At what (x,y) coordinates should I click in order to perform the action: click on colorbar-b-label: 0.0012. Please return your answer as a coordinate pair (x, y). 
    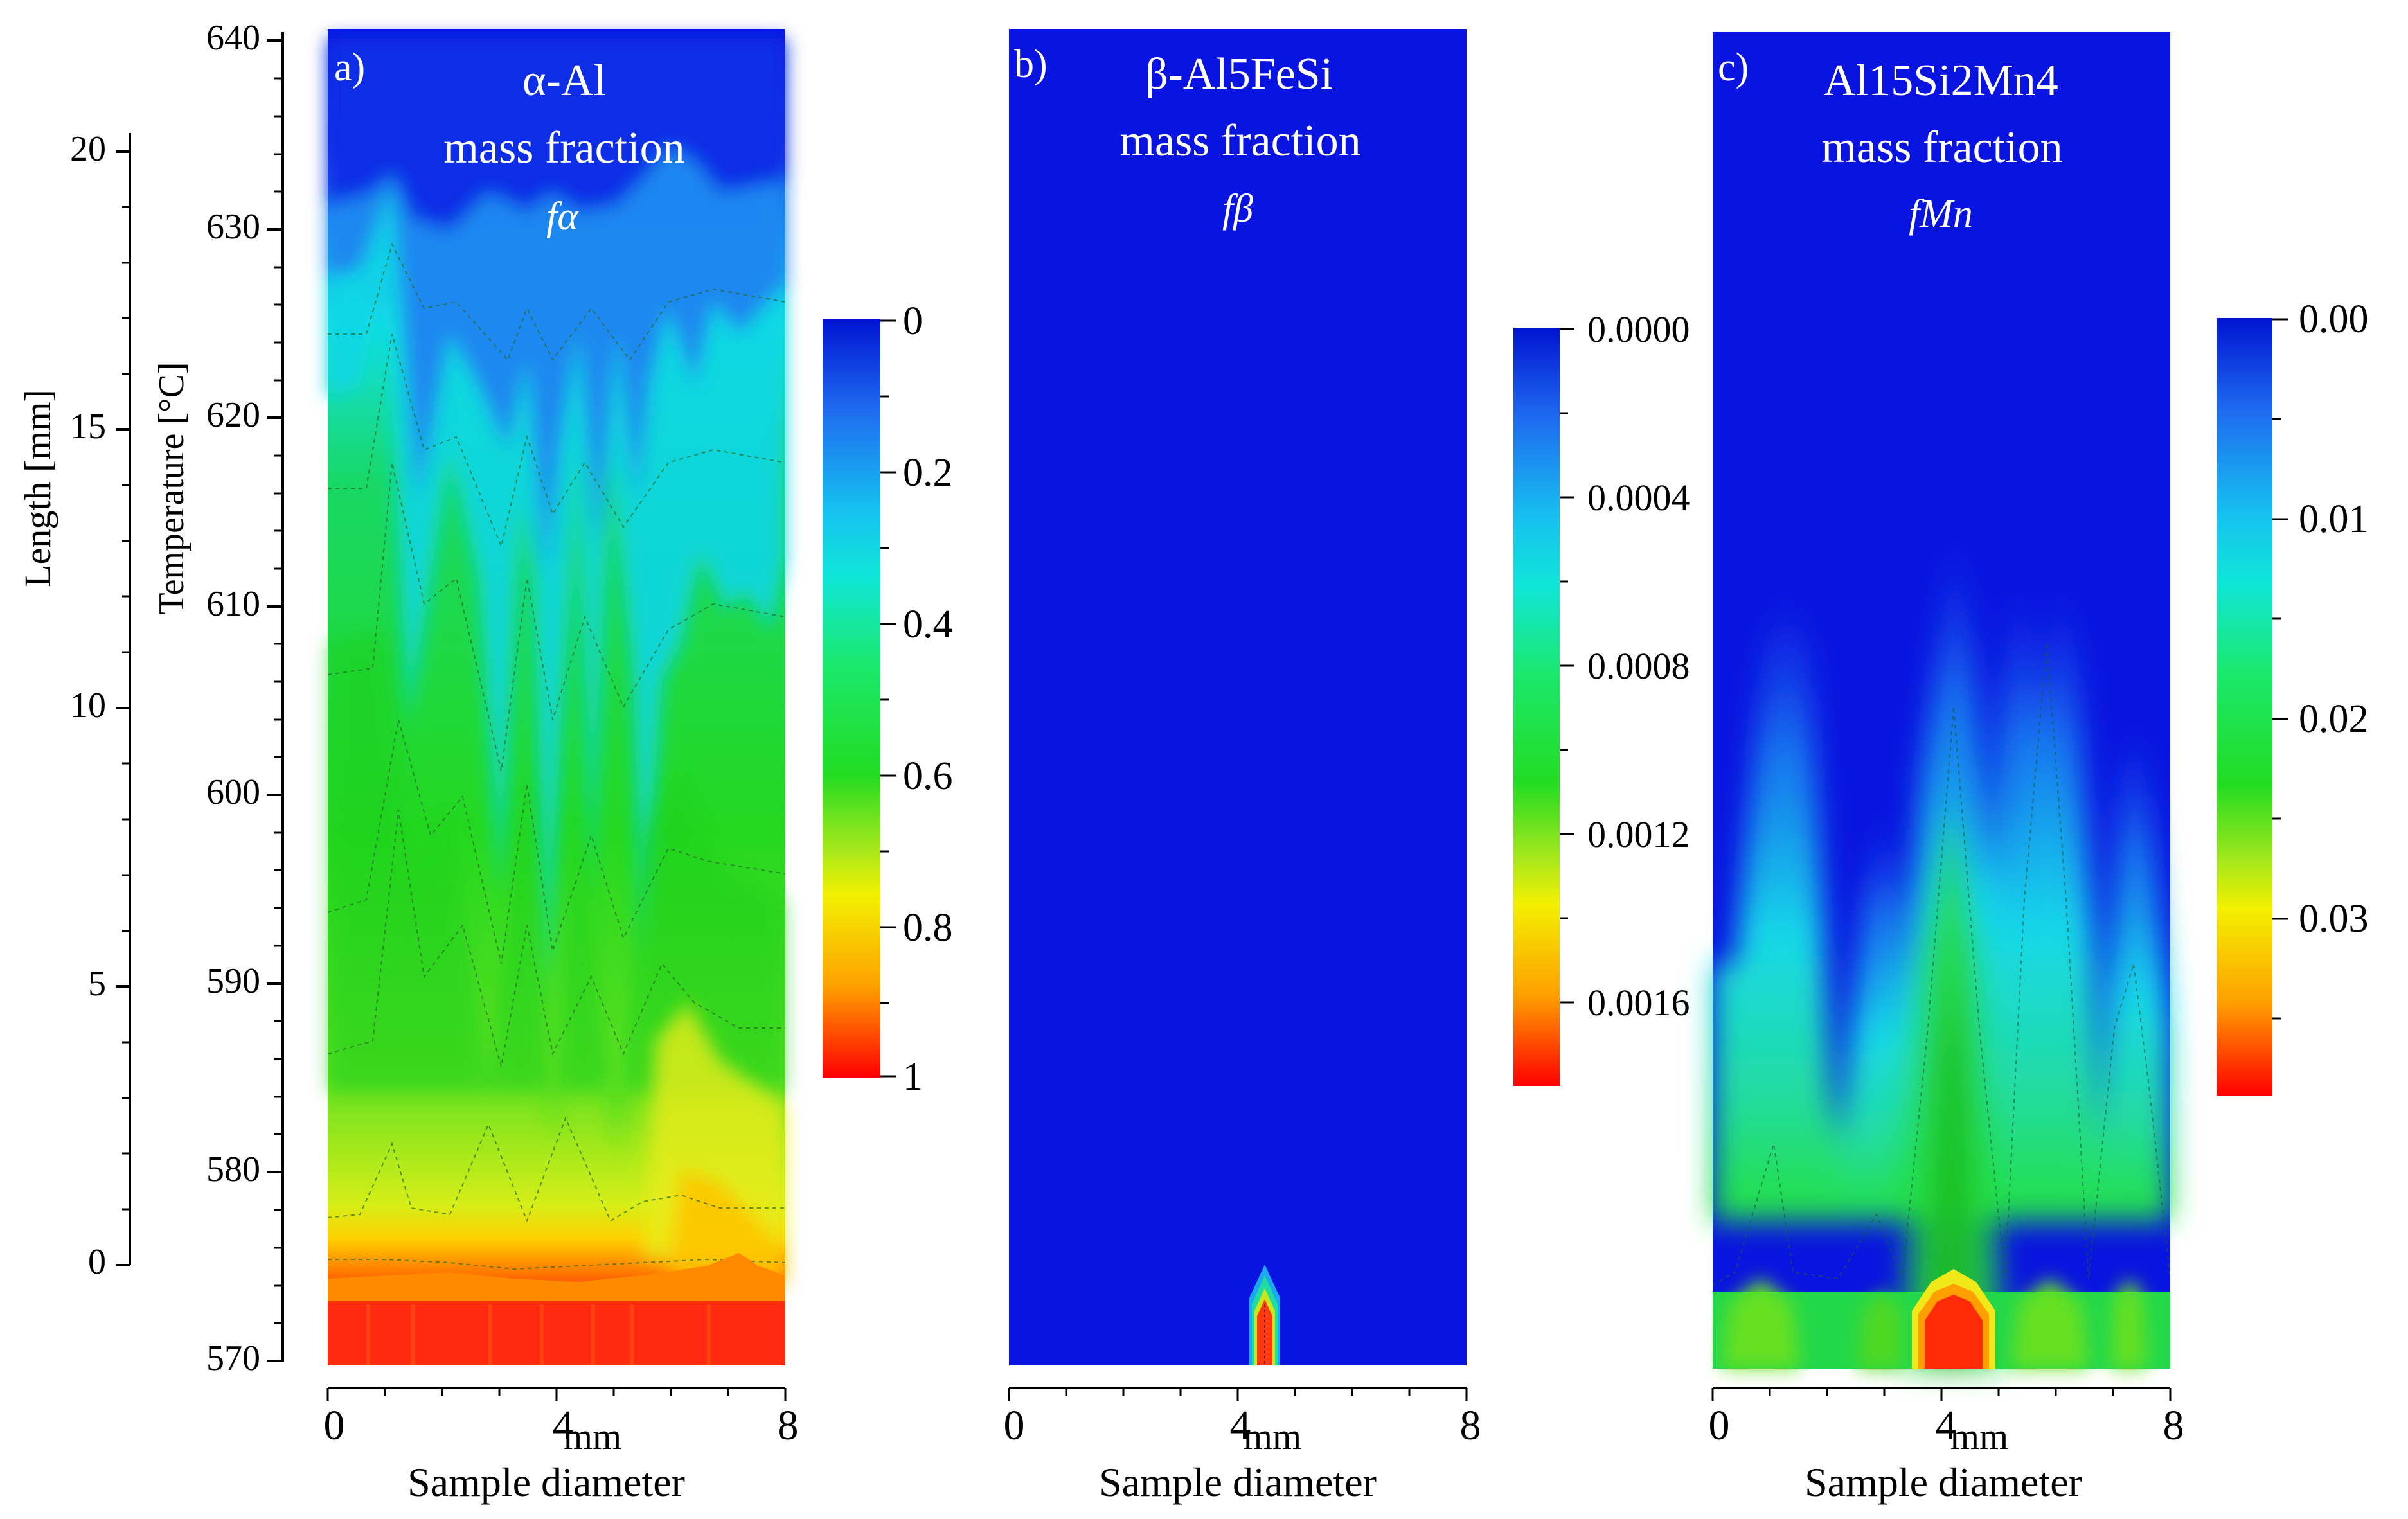
    Looking at the image, I should click on (1638, 834).